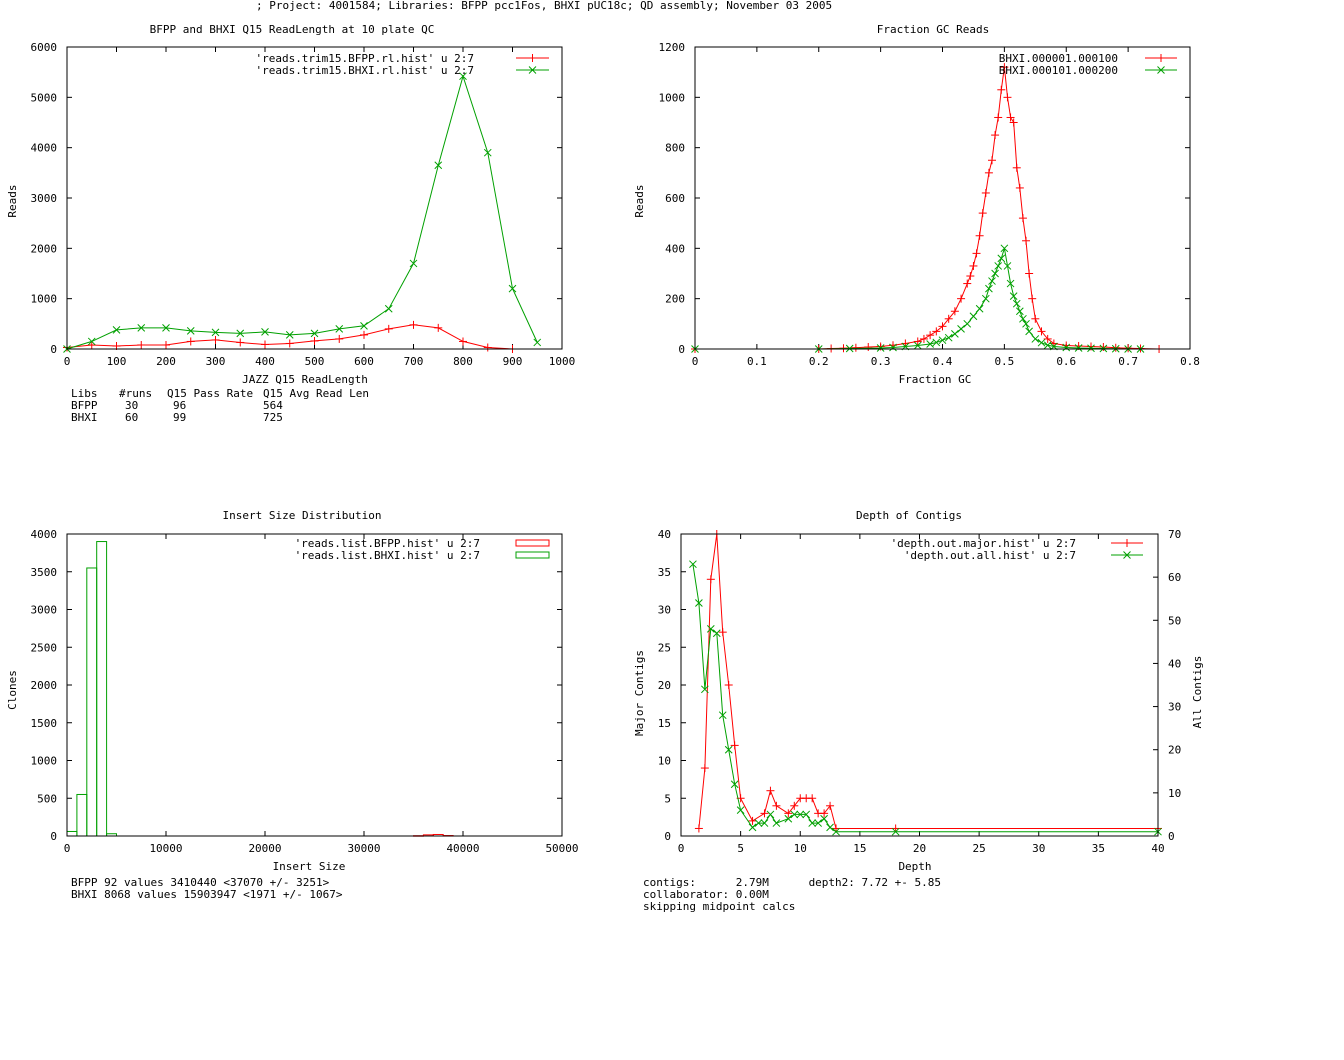  Describe the element at coordinates (44, 610) in the screenshot. I see `y-tick-label: 3000` at that location.